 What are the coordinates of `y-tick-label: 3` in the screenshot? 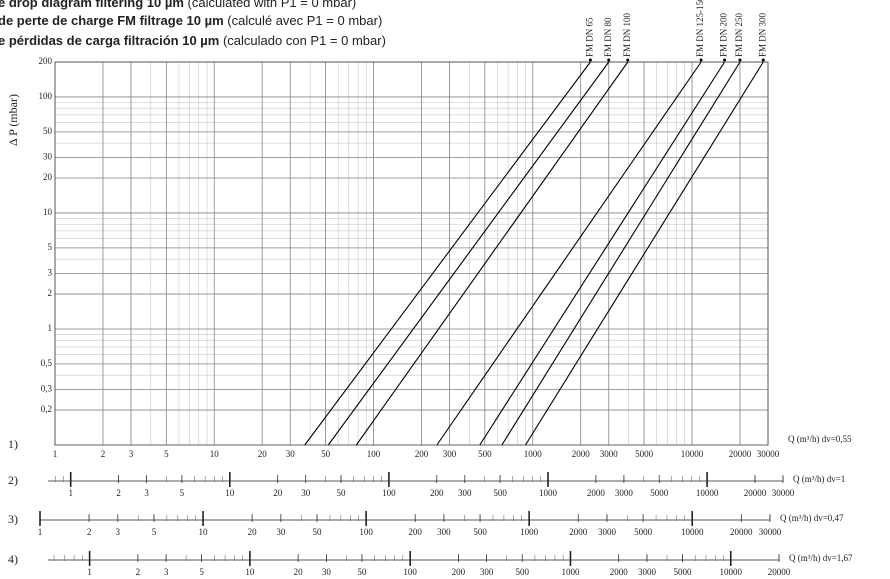 It's located at (50, 273).